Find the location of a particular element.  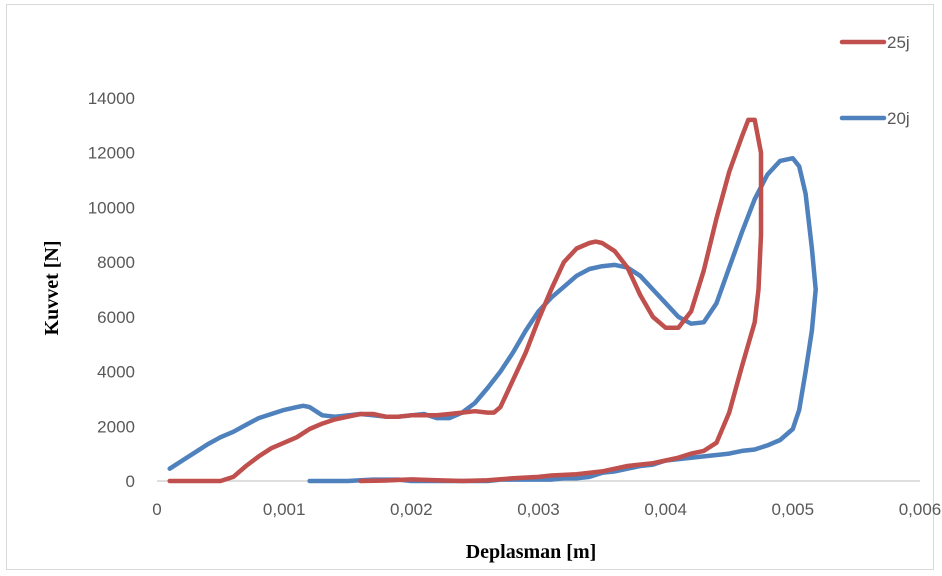

y-tick-label: 14000 is located at coordinates (111, 98).